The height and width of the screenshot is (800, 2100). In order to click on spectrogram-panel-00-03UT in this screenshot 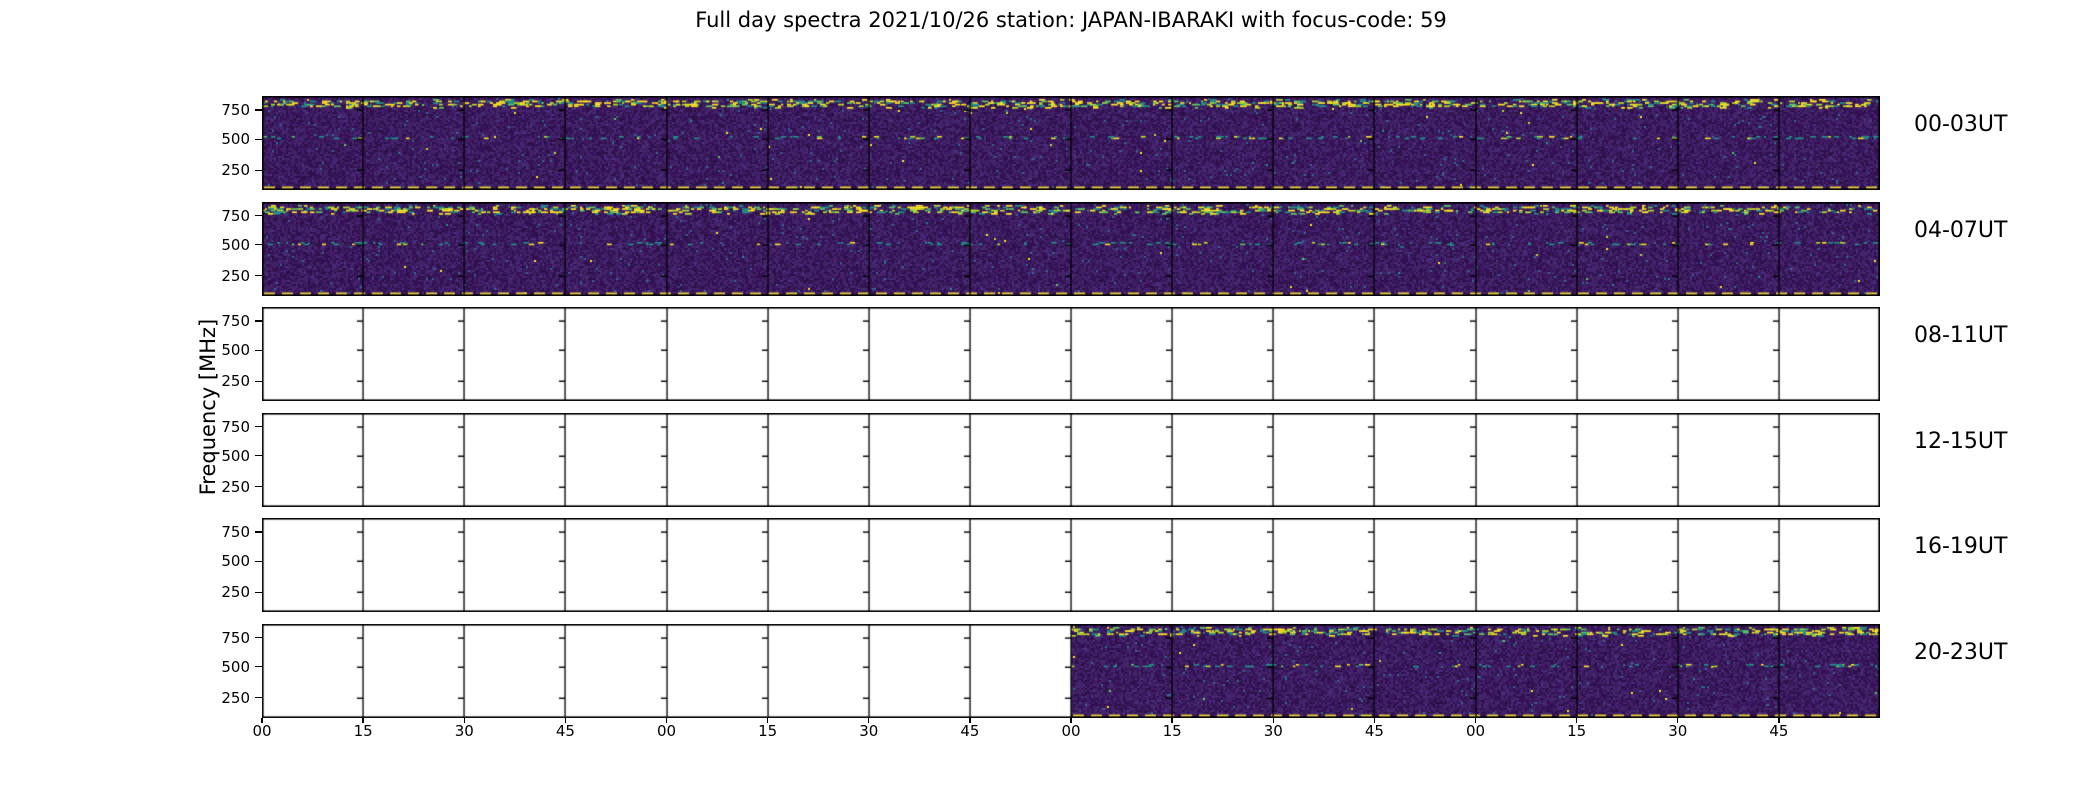, I will do `click(1071, 143)`.